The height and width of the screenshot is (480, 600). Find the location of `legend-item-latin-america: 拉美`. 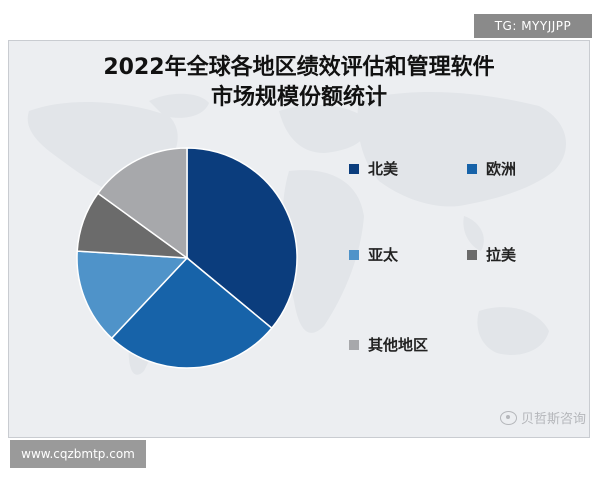

legend-item-latin-america: 拉美 is located at coordinates (491, 254).